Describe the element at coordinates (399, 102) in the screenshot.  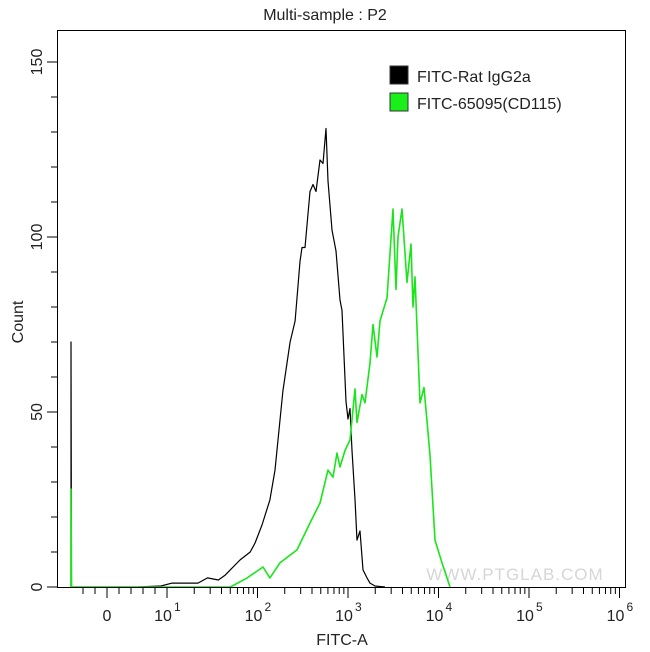
I see `legend-swatch-cd115` at that location.